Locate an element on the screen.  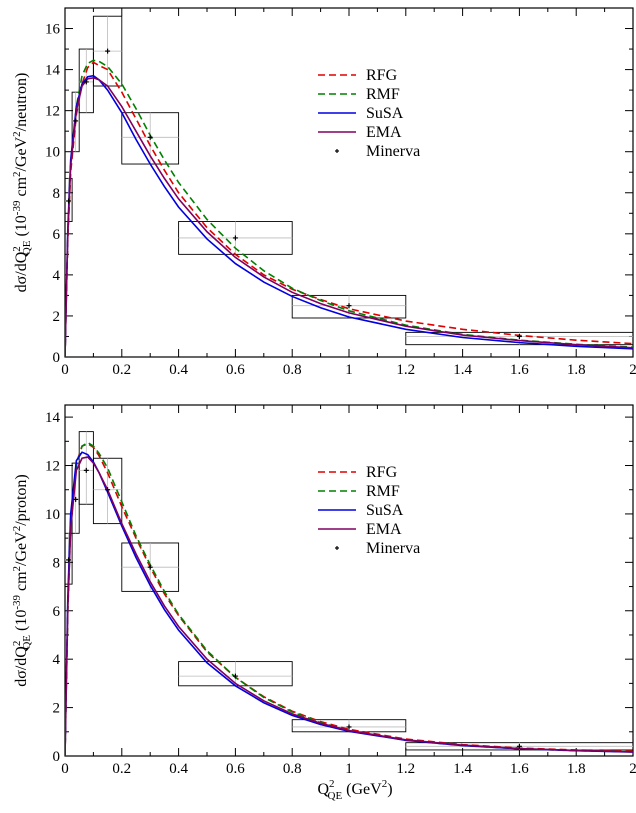
x-axis-label: Q2 QE (GeV2) is located at coordinates (354, 790).